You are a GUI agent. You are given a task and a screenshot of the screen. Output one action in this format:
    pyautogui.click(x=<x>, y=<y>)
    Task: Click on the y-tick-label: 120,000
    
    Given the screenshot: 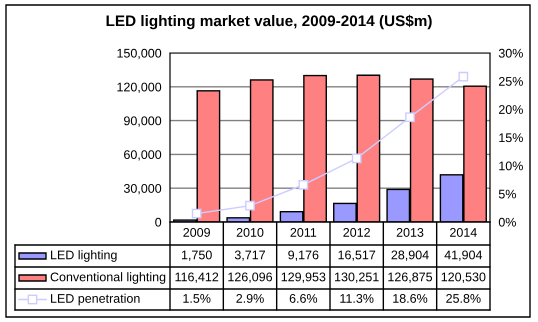 What is the action you would take?
    pyautogui.click(x=139, y=87)
    